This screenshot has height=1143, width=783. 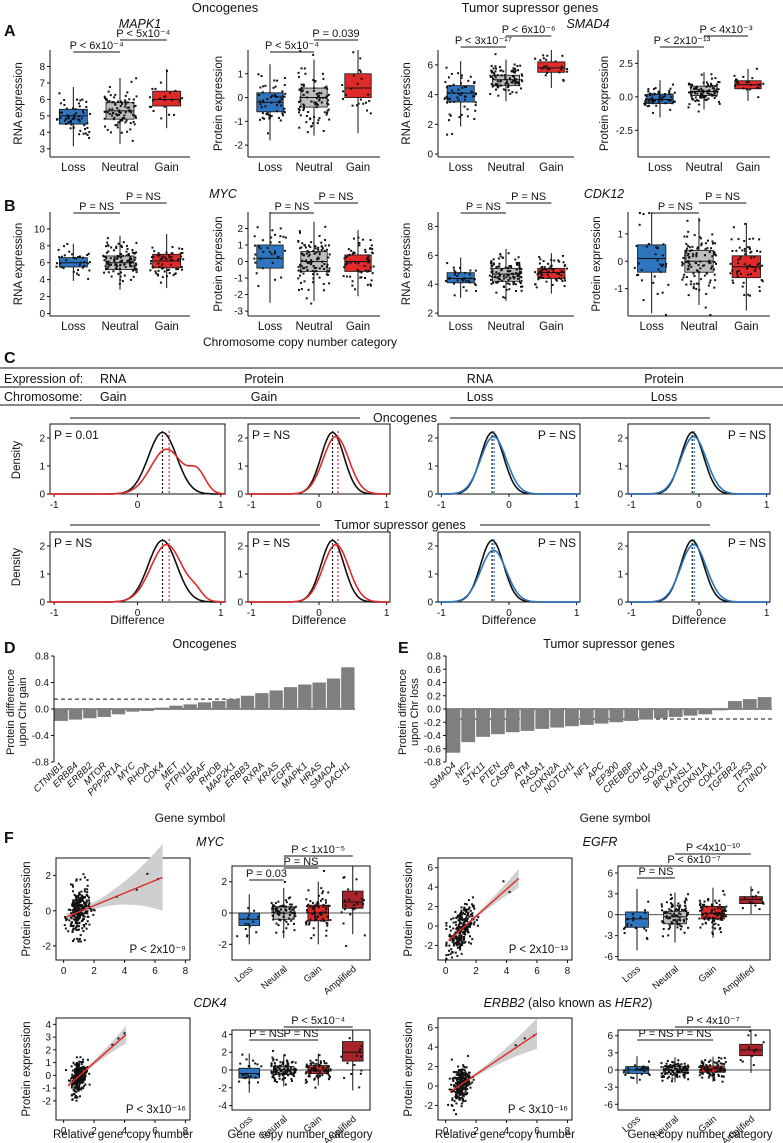 I want to click on panel-b-plot-4-y-title: Protein expression, so click(x=597, y=263).